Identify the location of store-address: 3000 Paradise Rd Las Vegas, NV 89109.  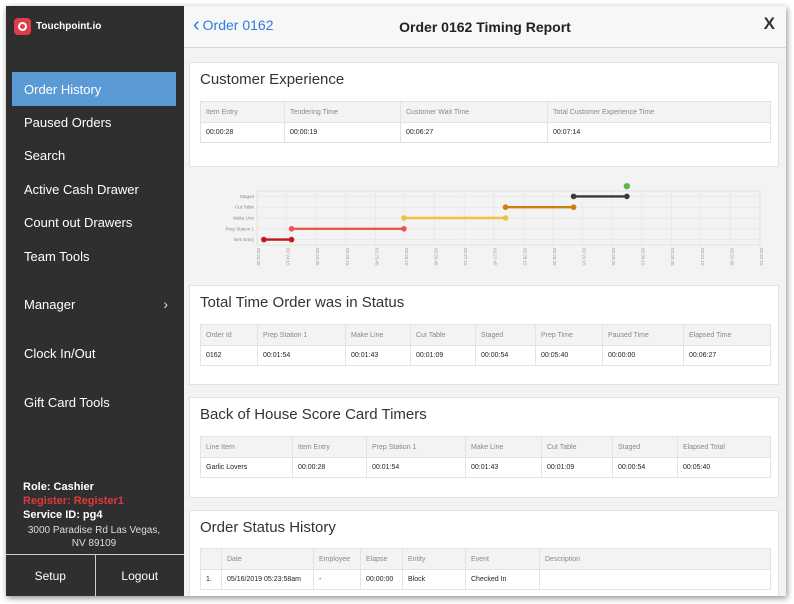
(94, 537).